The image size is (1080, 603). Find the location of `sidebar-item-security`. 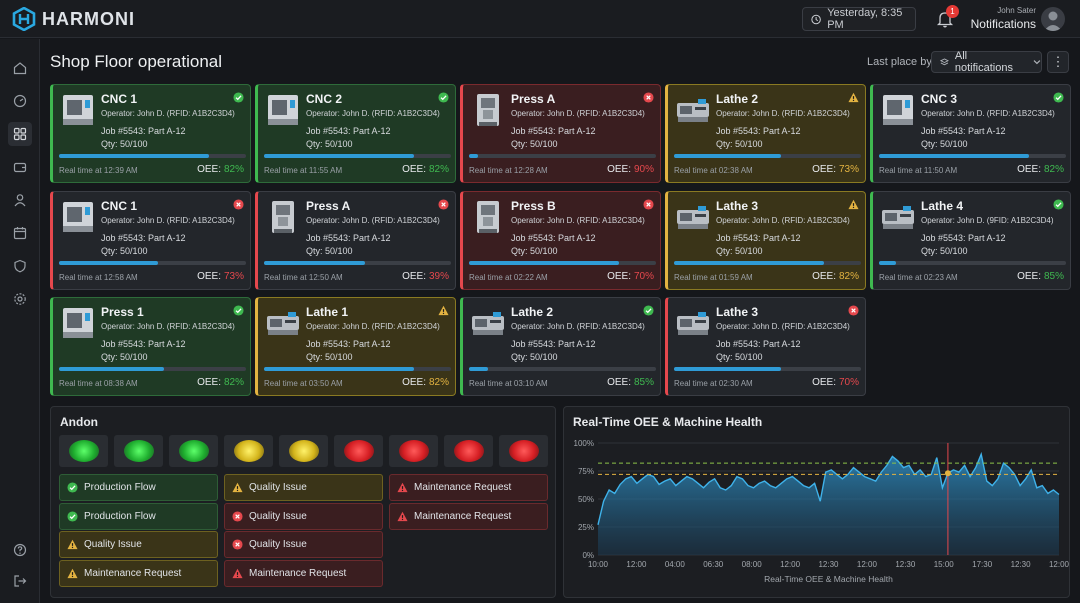

sidebar-item-security is located at coordinates (20, 266).